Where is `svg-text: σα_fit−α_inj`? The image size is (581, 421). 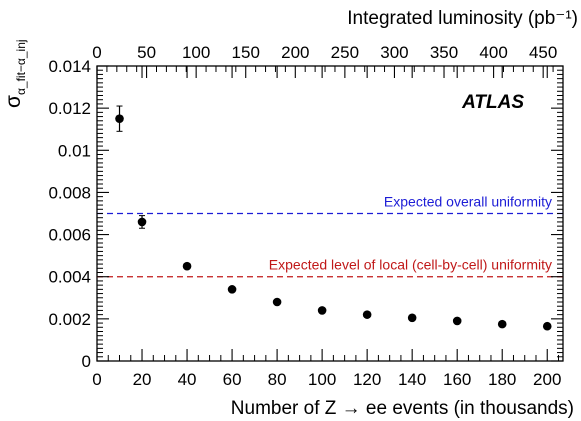
svg-text: σα_fit−α_inj is located at coordinates (15, 73).